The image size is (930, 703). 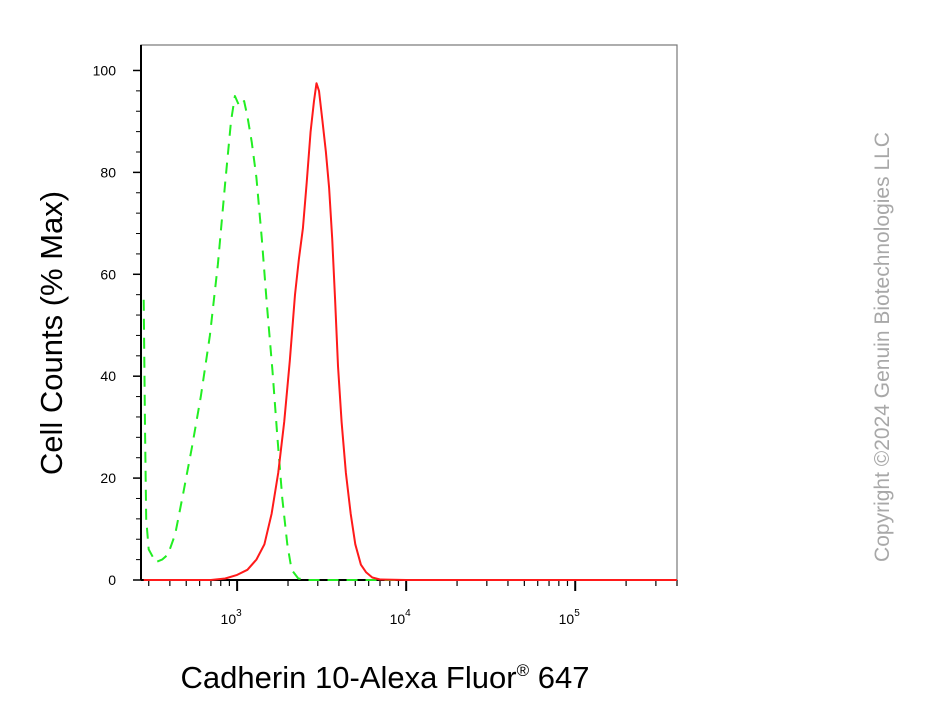 I want to click on x-tick-label: 10⁵, so click(x=570, y=617).